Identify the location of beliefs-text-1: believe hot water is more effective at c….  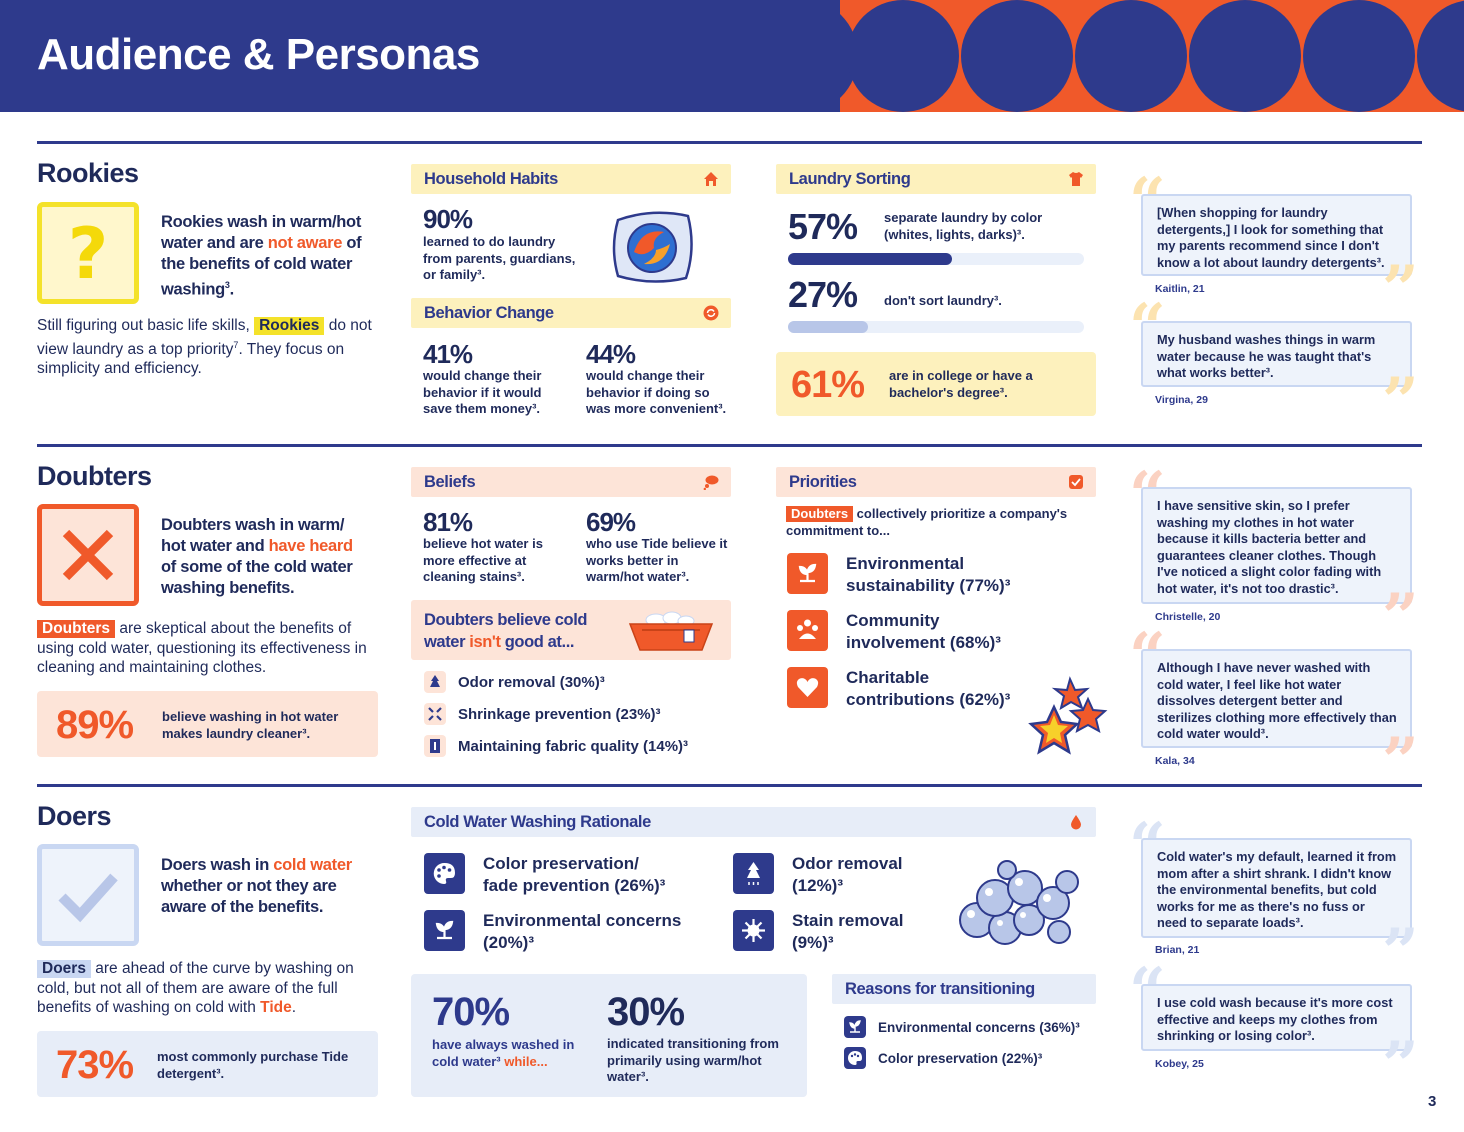
(483, 560).